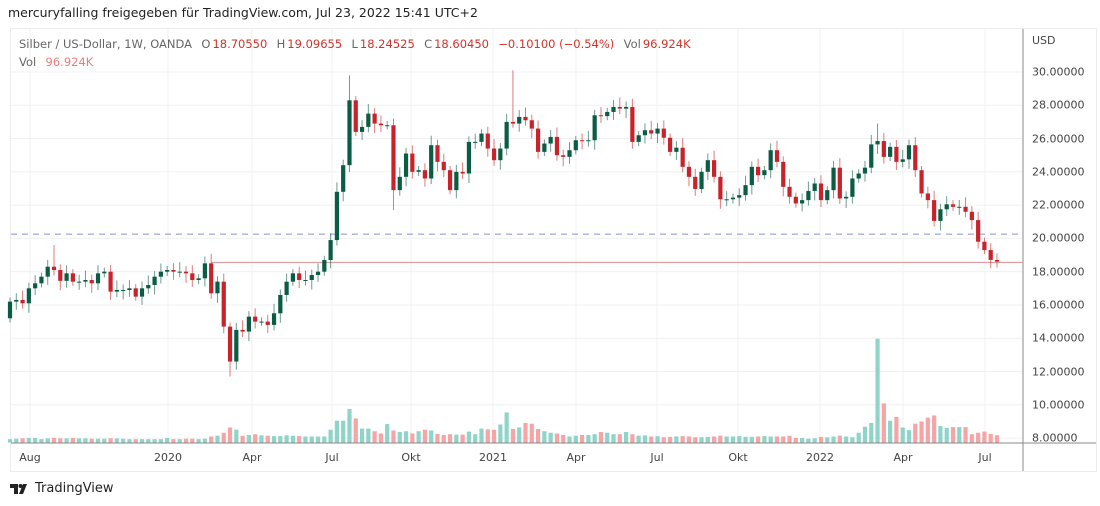 The width and height of the screenshot is (1100, 506). What do you see at coordinates (820, 457) in the screenshot?
I see `time-tick: 2022` at bounding box center [820, 457].